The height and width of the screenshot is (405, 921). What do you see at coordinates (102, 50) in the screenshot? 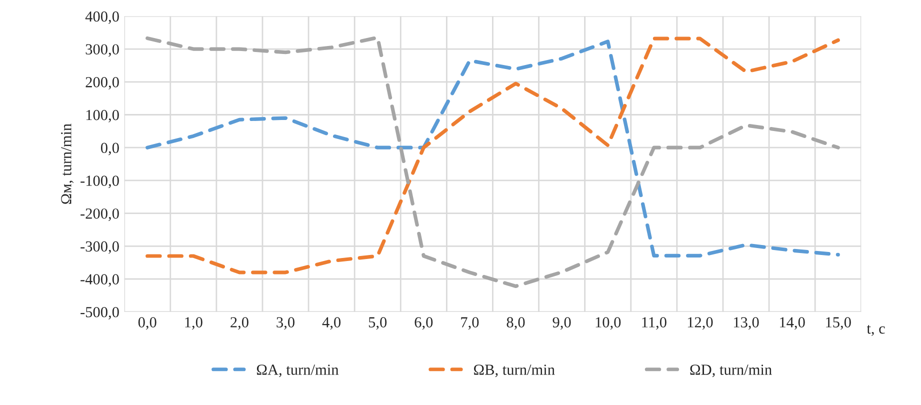
I see `y-tick-label: 300,0` at bounding box center [102, 50].